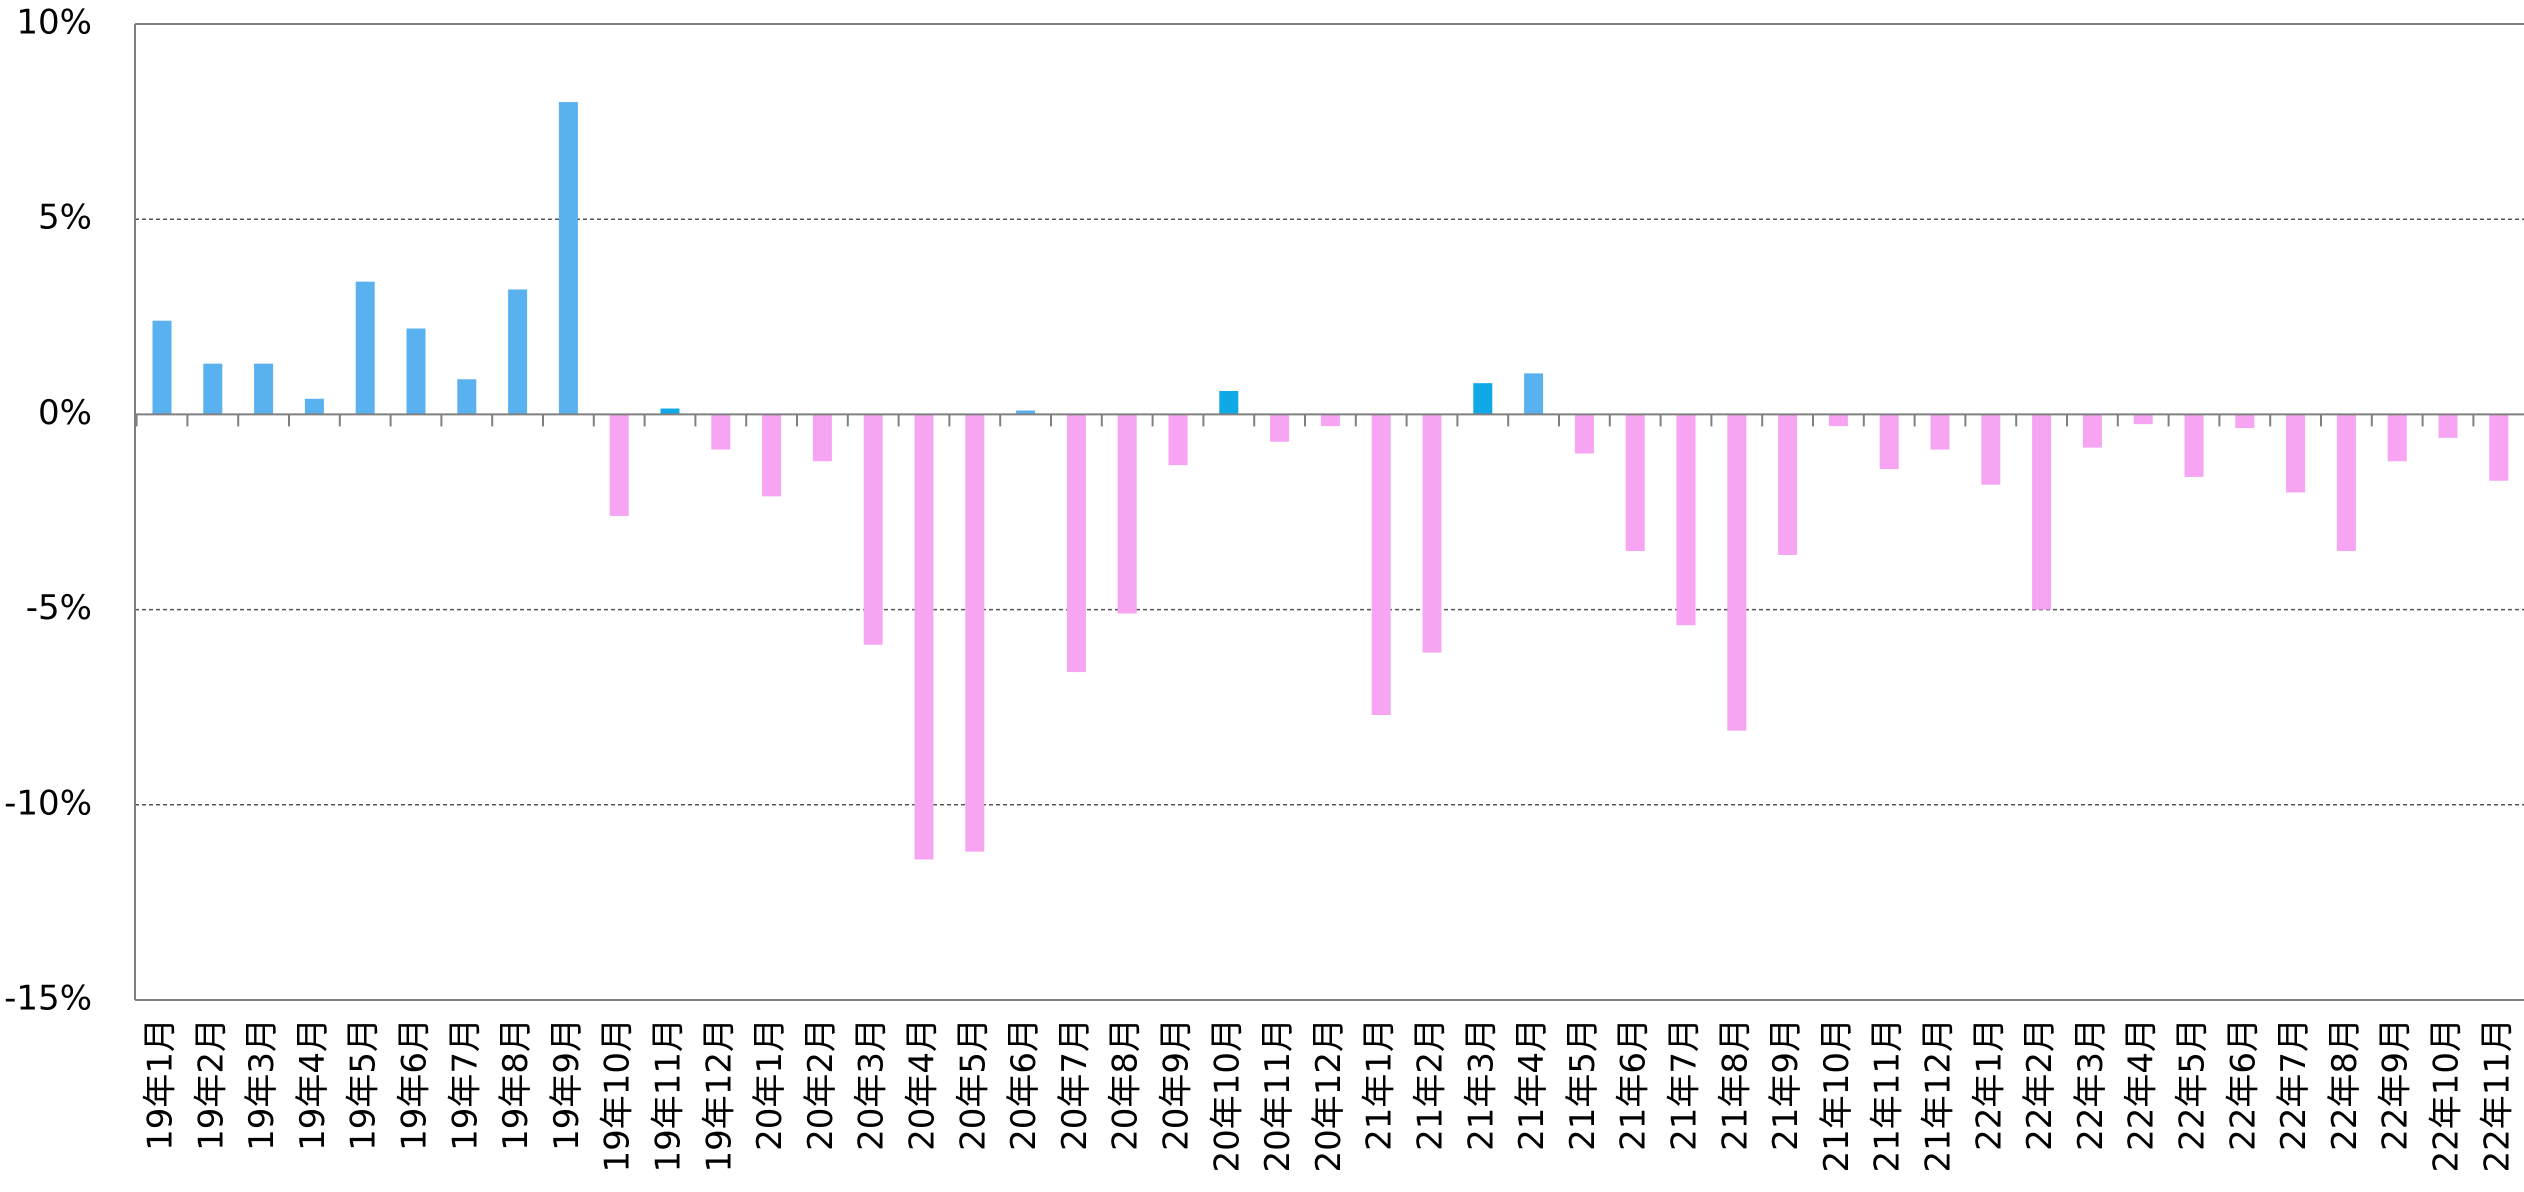 Image resolution: width=2524 pixels, height=1192 pixels. I want to click on x-tick-label: 19年7月, so click(465, 1084).